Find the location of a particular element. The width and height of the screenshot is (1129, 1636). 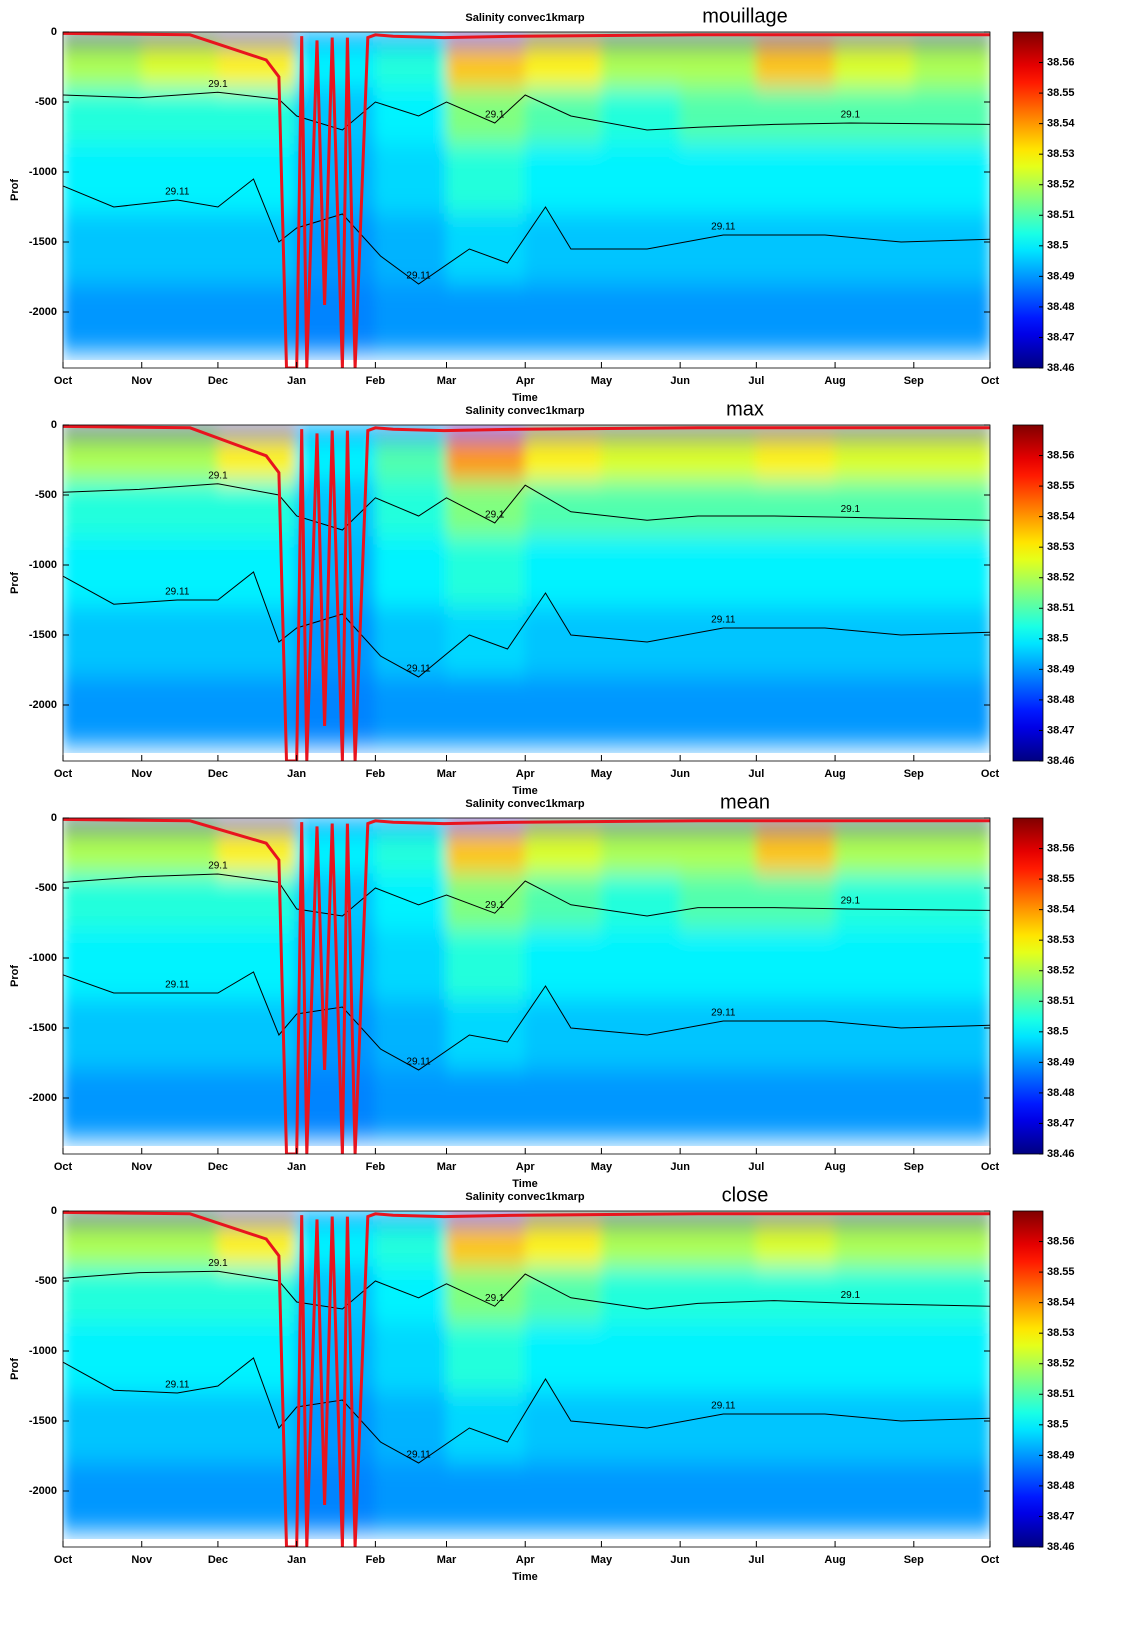

colorbar-tick-label: 38.48 is located at coordinates (1061, 1486).